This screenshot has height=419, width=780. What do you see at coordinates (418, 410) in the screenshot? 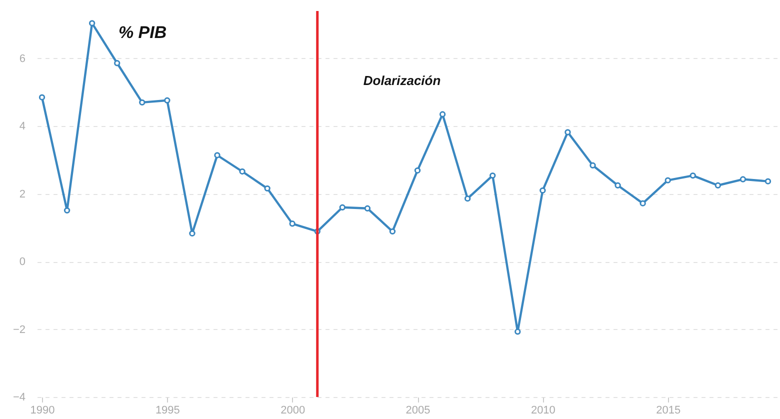
I see `x-tick-label: 2005` at bounding box center [418, 410].